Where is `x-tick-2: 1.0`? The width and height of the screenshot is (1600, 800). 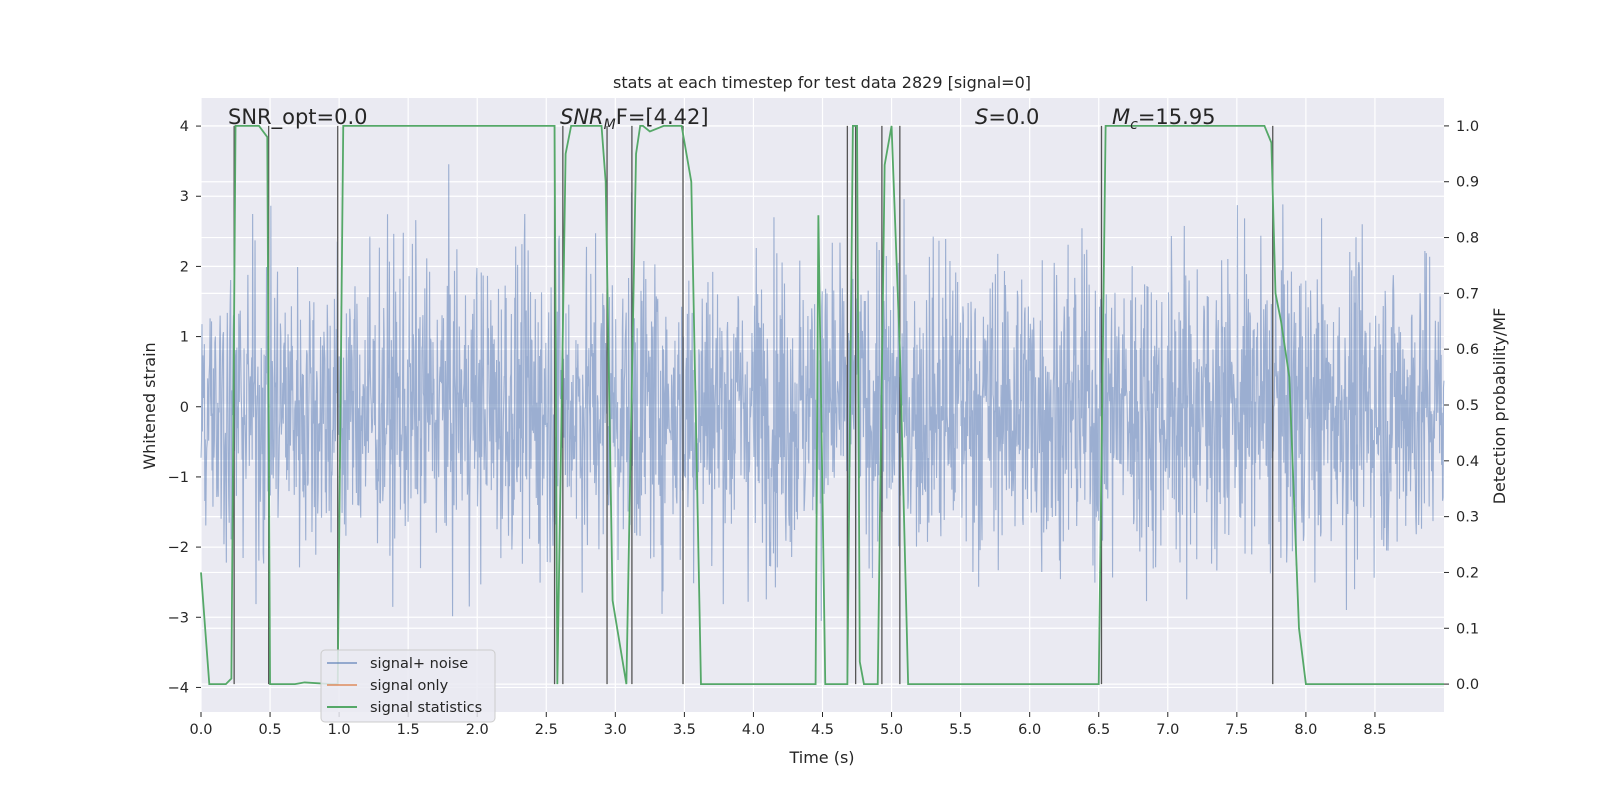 x-tick-2: 1.0 is located at coordinates (339, 730).